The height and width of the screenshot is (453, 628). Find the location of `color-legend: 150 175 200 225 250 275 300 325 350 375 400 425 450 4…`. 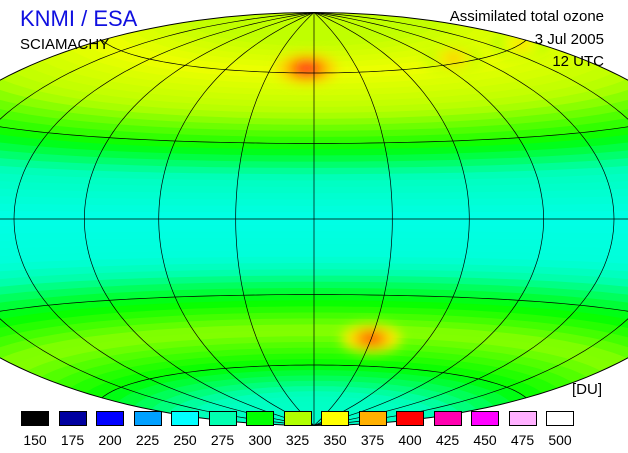

color-legend: 150 175 200 225 250 275 300 325 350 375 400 425 450 4… is located at coordinates (314, 430).